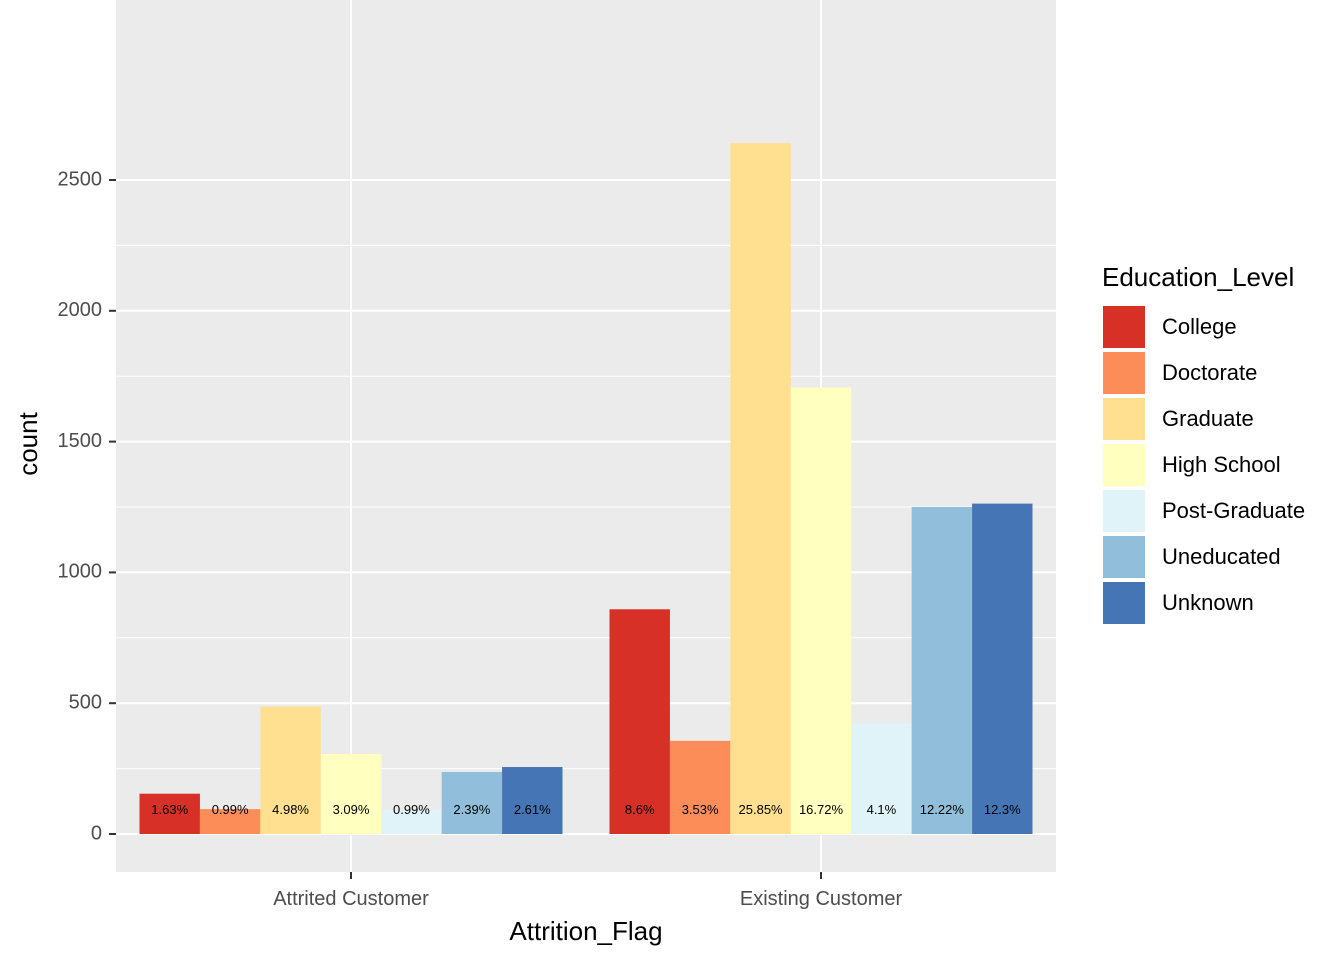 The height and width of the screenshot is (960, 1344). What do you see at coordinates (1208, 602) in the screenshot?
I see `legend-label: Unknown` at bounding box center [1208, 602].